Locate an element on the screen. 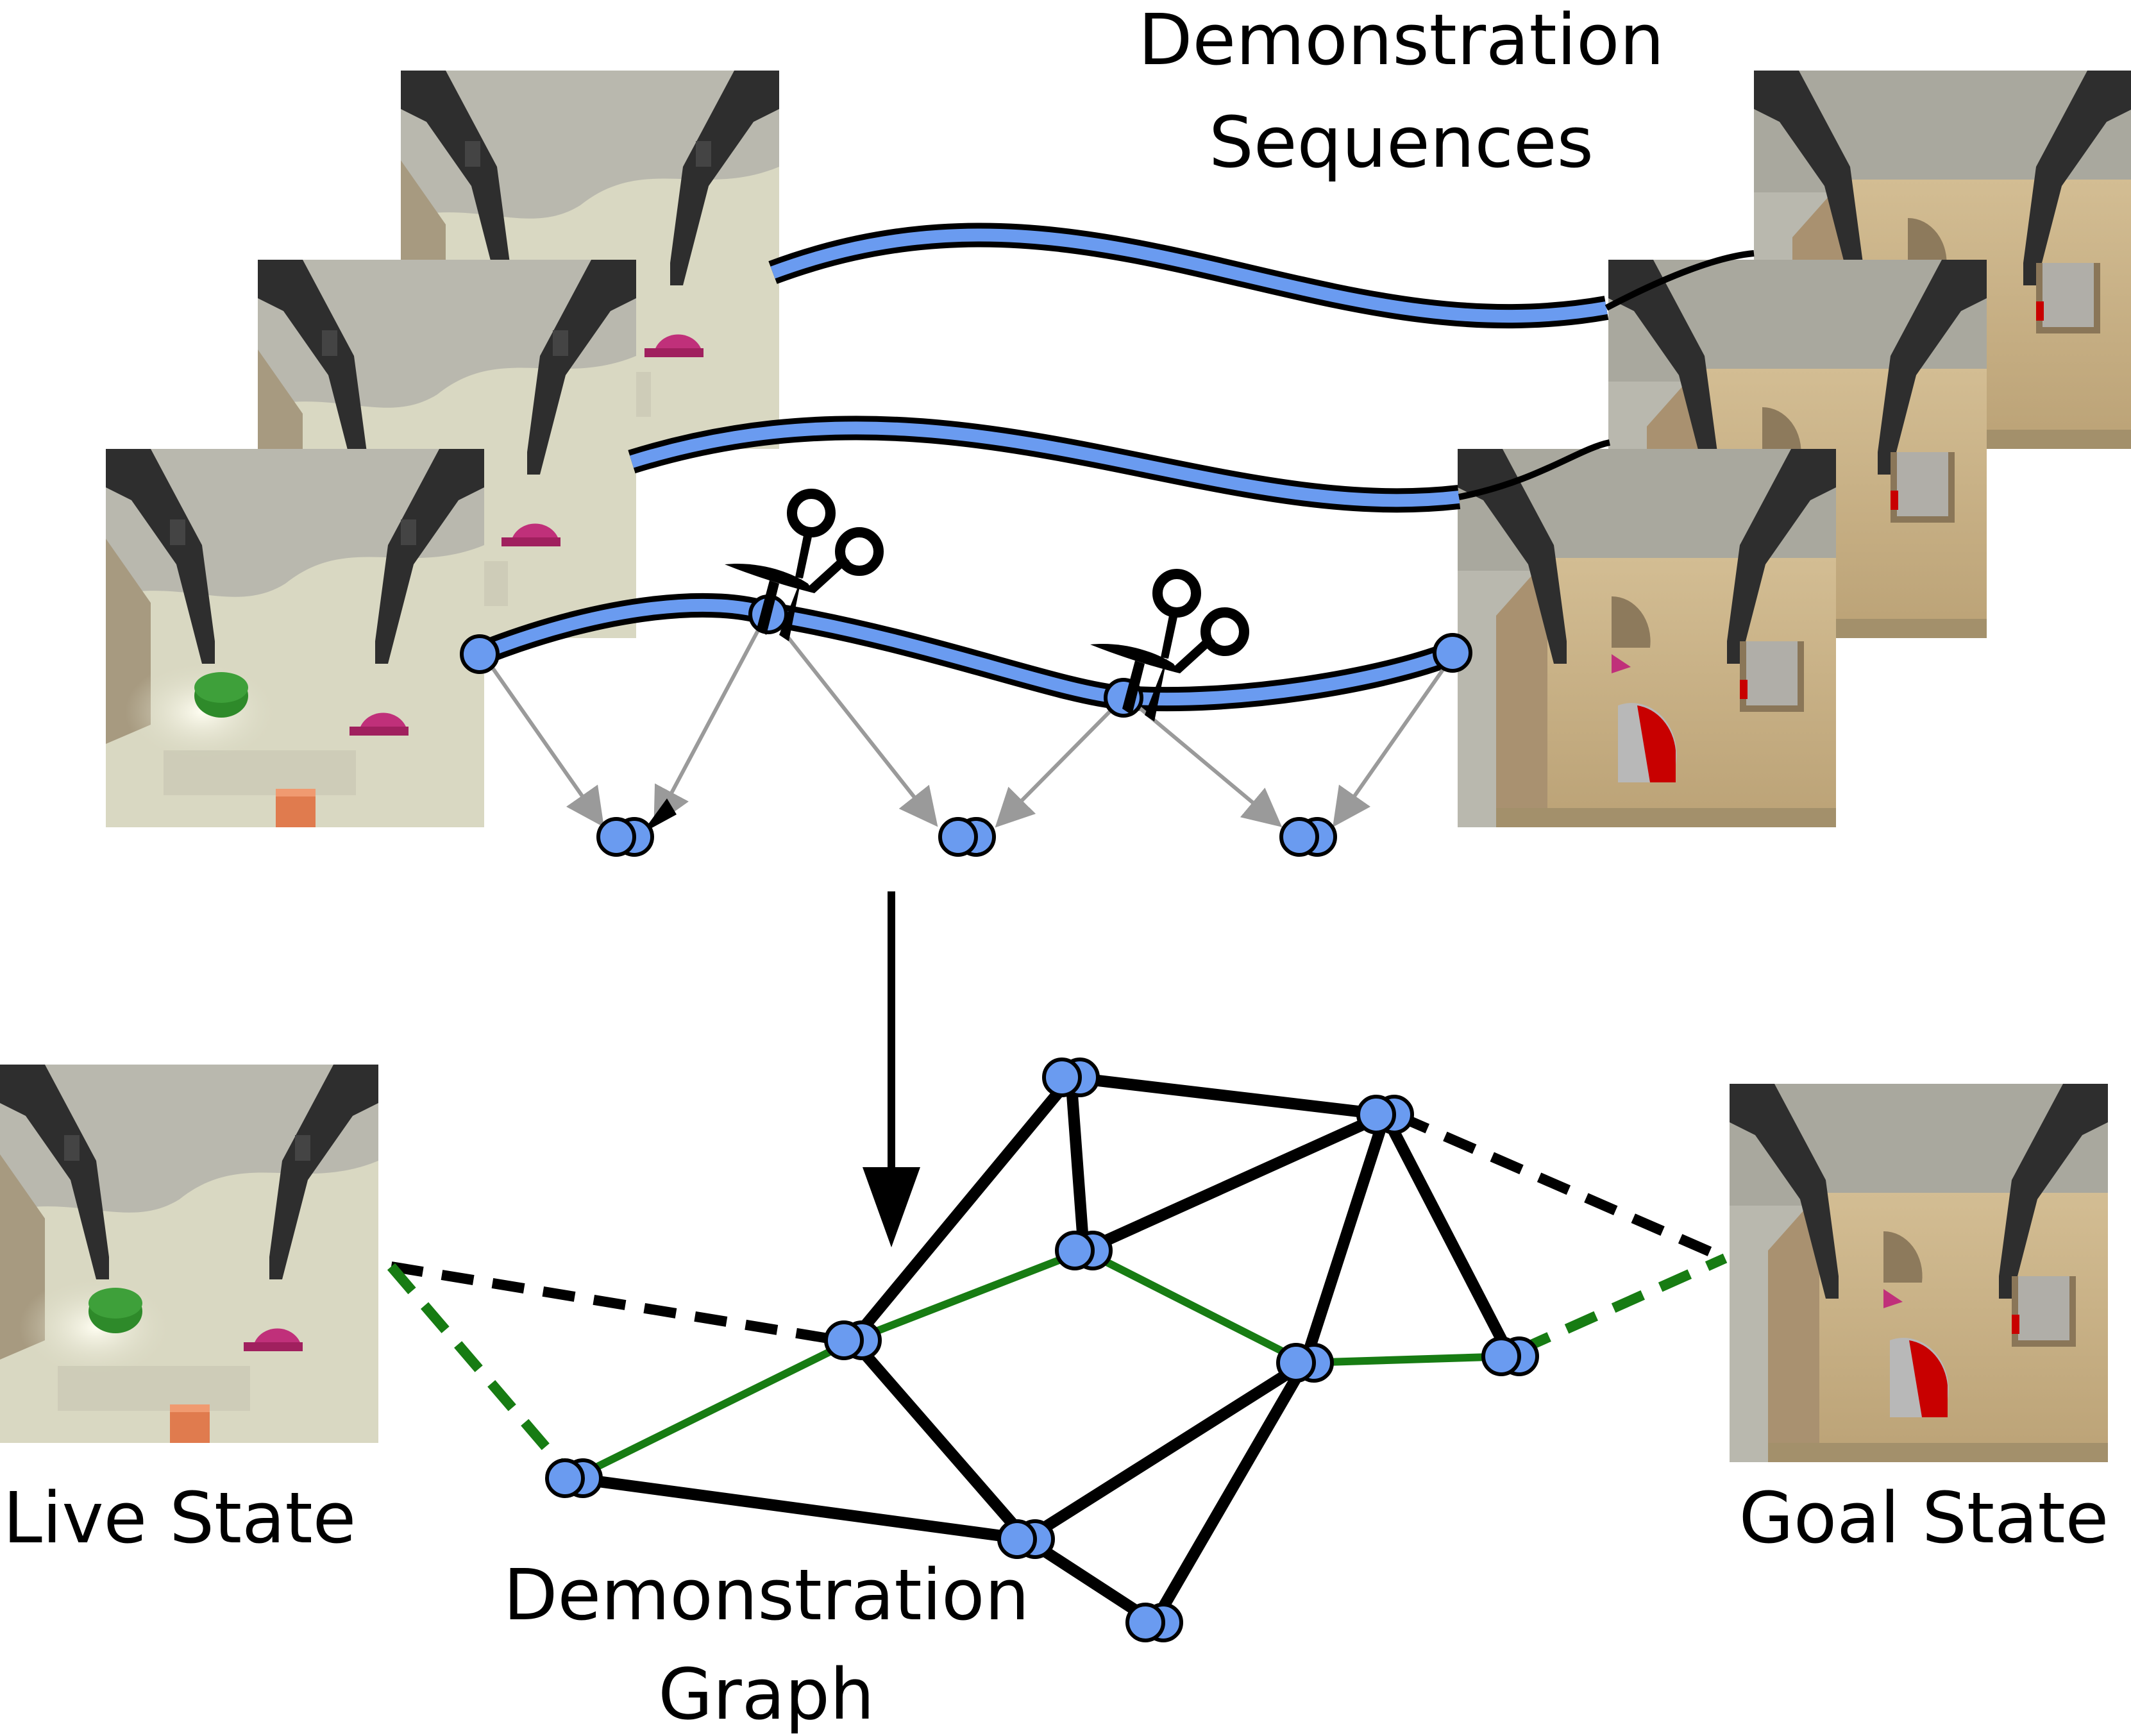 The image size is (2131, 1736). goal-state-image is located at coordinates (1919, 1273).